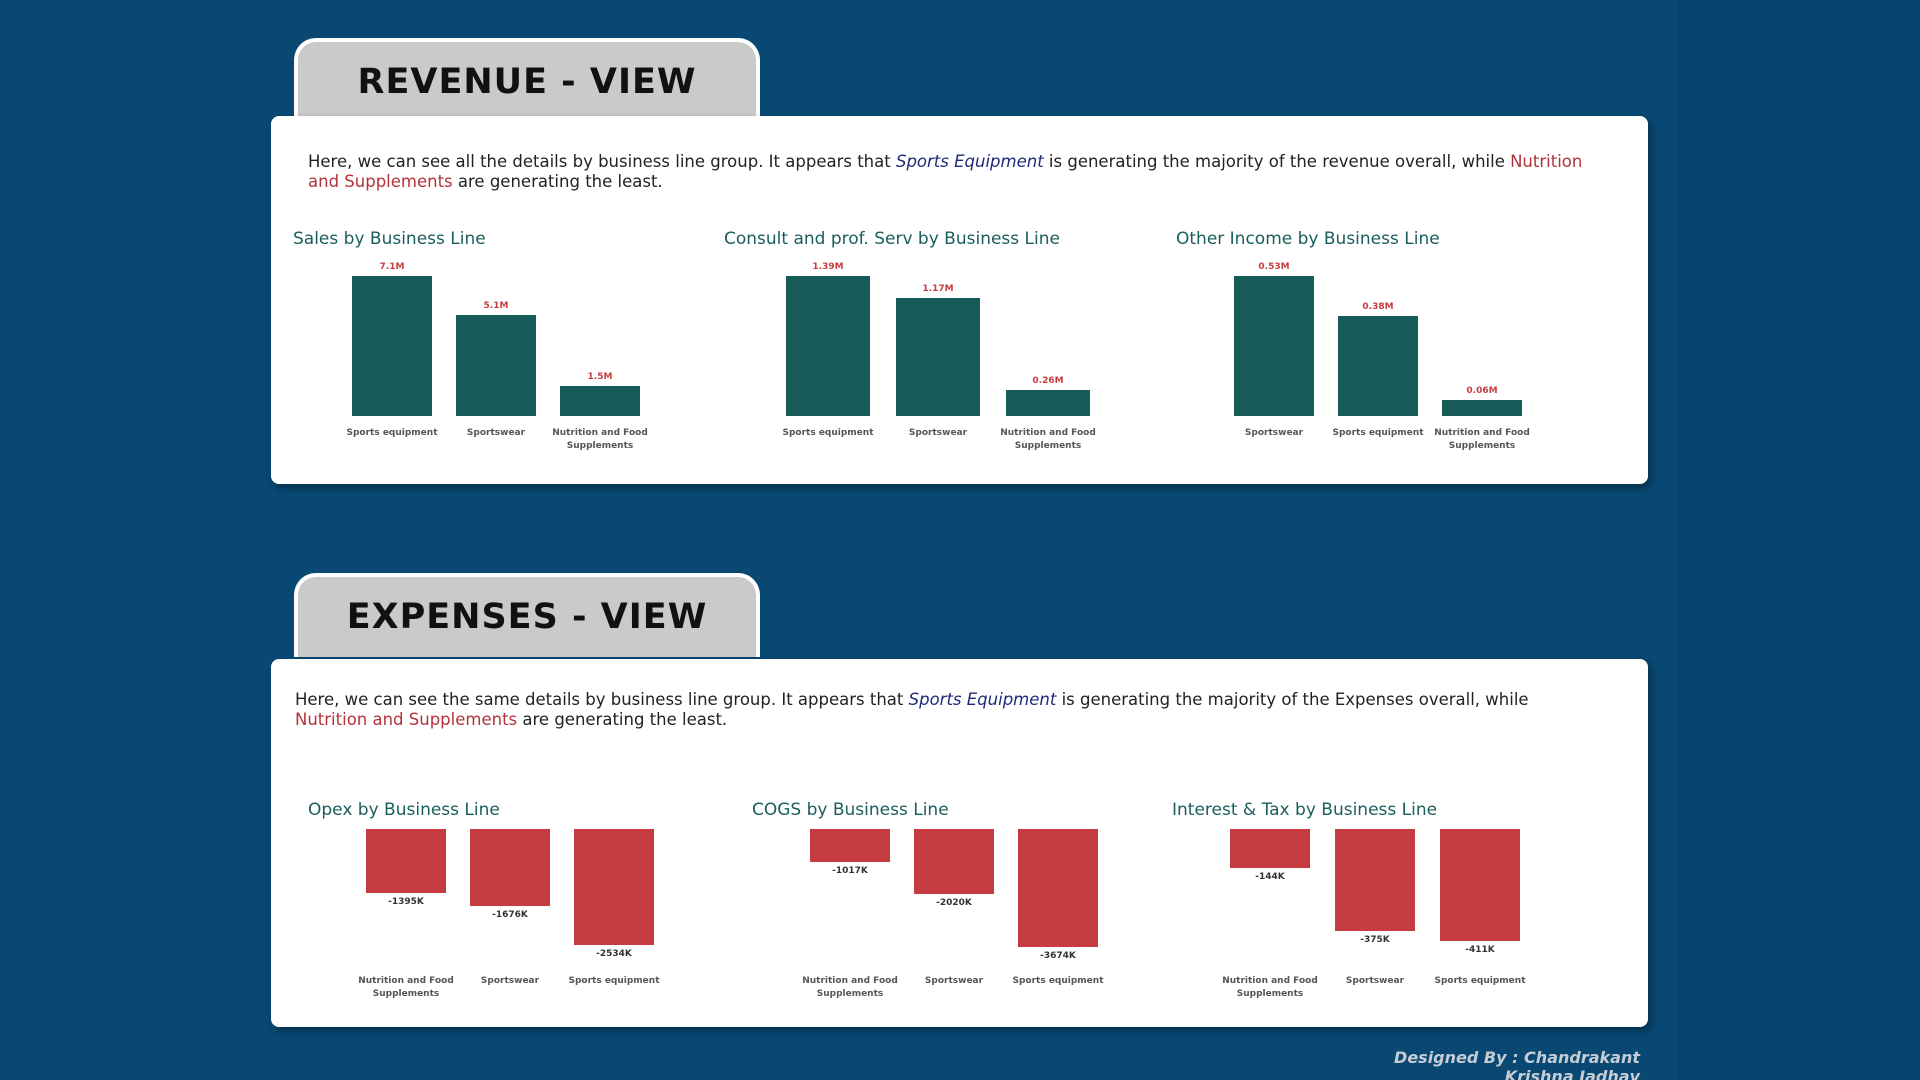 Image resolution: width=1920 pixels, height=1080 pixels. What do you see at coordinates (1378, 306) in the screenshot?
I see `value-label-other-income-by-business-line-sports-equipment: 0.38M` at bounding box center [1378, 306].